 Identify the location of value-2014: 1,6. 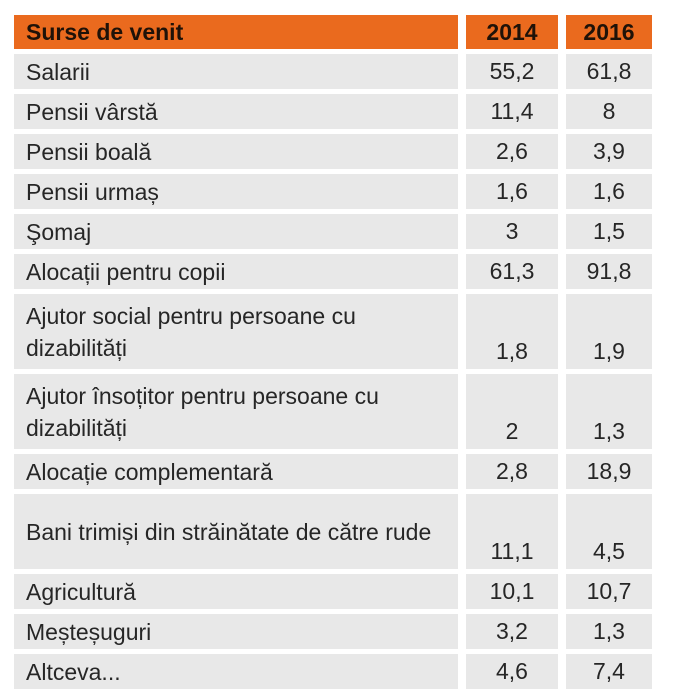
(516, 194).